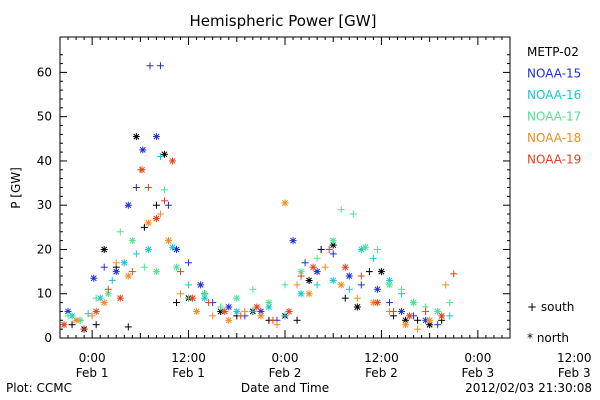 Image resolution: width=600 pixels, height=400 pixels. Describe the element at coordinates (188, 373) in the screenshot. I see `x-tick-date-label: Feb 1` at that location.